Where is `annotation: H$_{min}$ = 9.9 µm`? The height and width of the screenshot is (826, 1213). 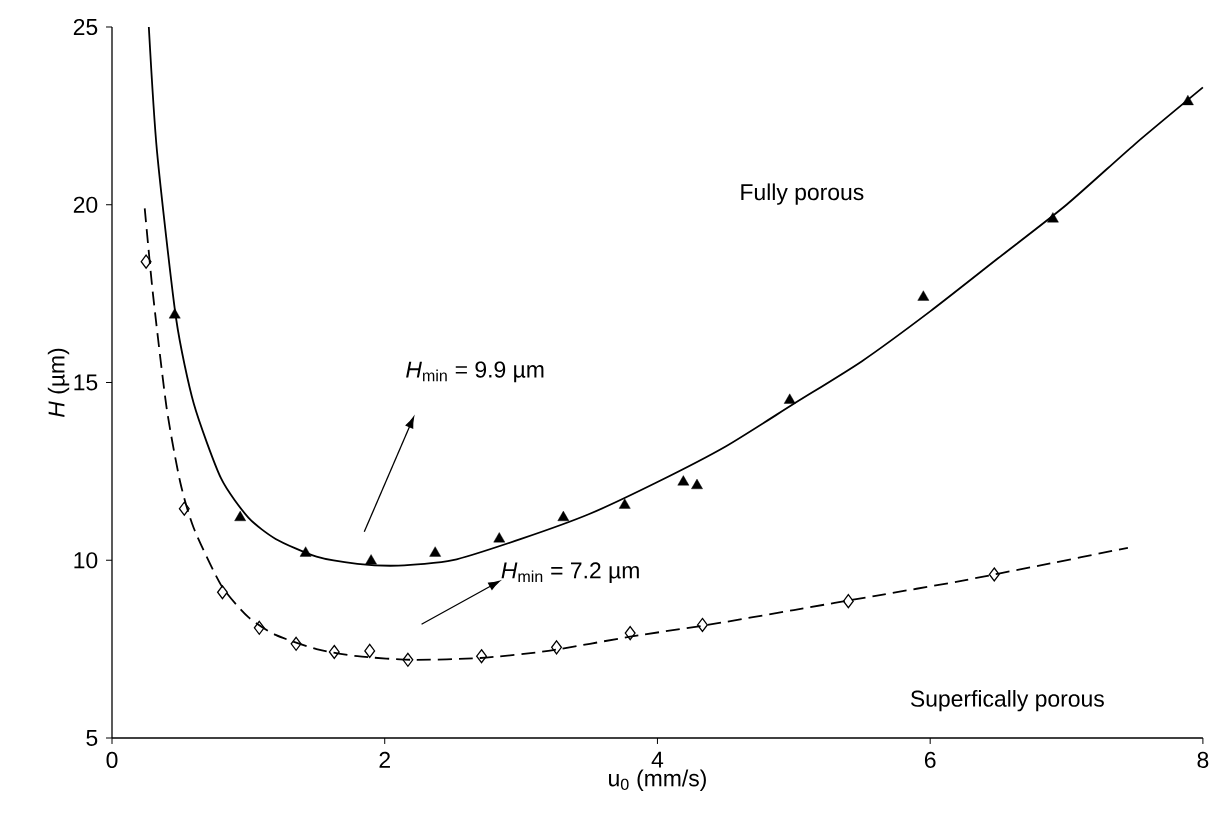 annotation: H$_{min}$ = 9.9 µm is located at coordinates (475, 372).